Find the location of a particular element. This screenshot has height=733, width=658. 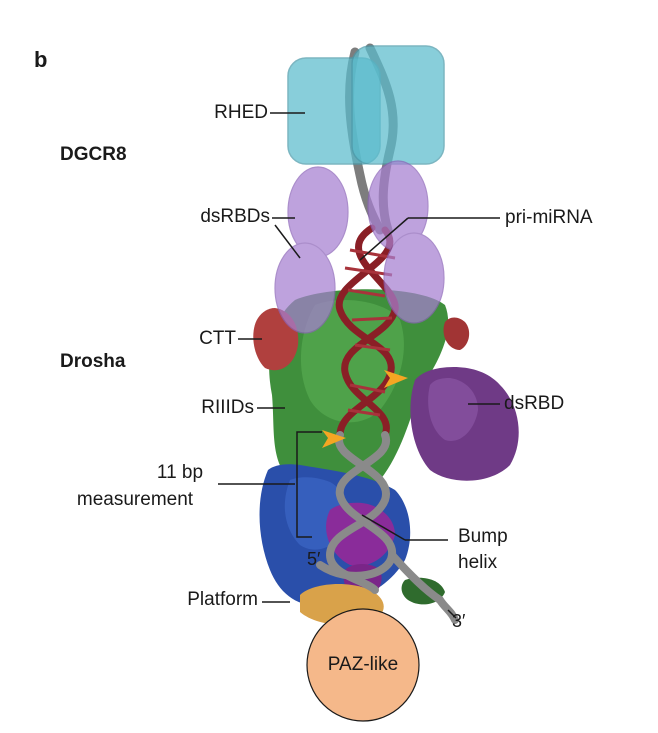

pri-mirna-helix-upper is located at coordinates (367, 331).